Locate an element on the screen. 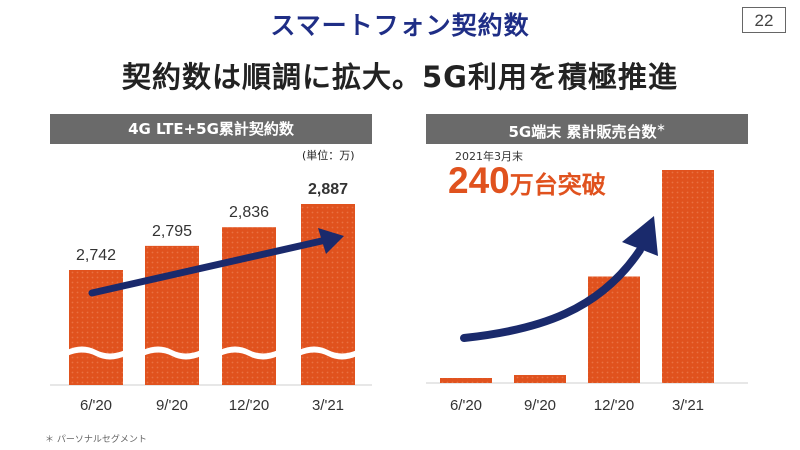 This screenshot has height=450, width=800. highlight-number: 240 is located at coordinates (479, 180).